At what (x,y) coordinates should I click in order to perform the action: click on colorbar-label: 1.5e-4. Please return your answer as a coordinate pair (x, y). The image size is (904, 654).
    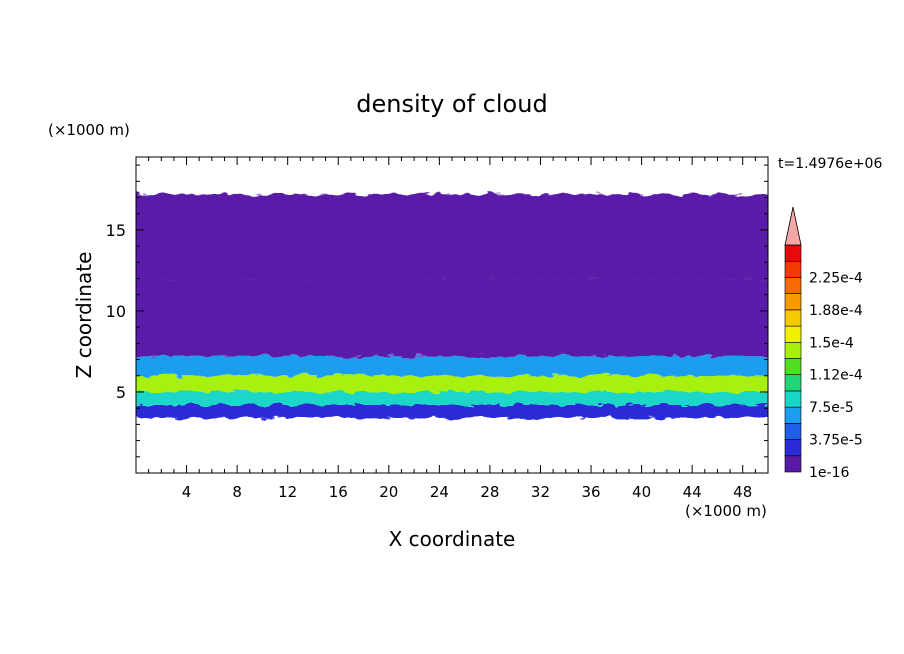
    Looking at the image, I should click on (831, 343).